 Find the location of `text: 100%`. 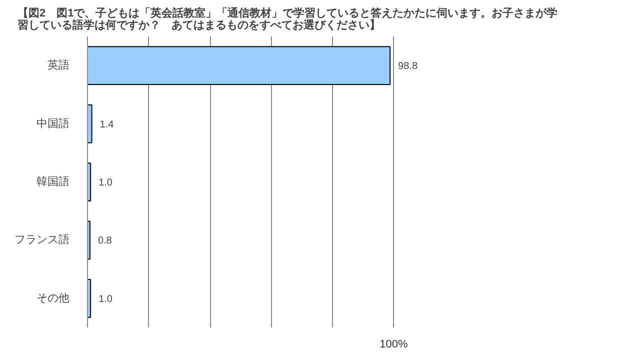

text: 100% is located at coordinates (394, 344).